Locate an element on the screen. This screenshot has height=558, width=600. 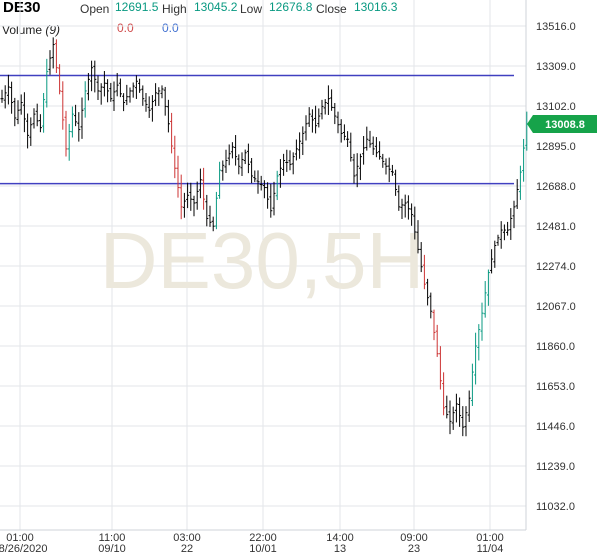
y-tick-label: 12067.0 is located at coordinates (556, 307).